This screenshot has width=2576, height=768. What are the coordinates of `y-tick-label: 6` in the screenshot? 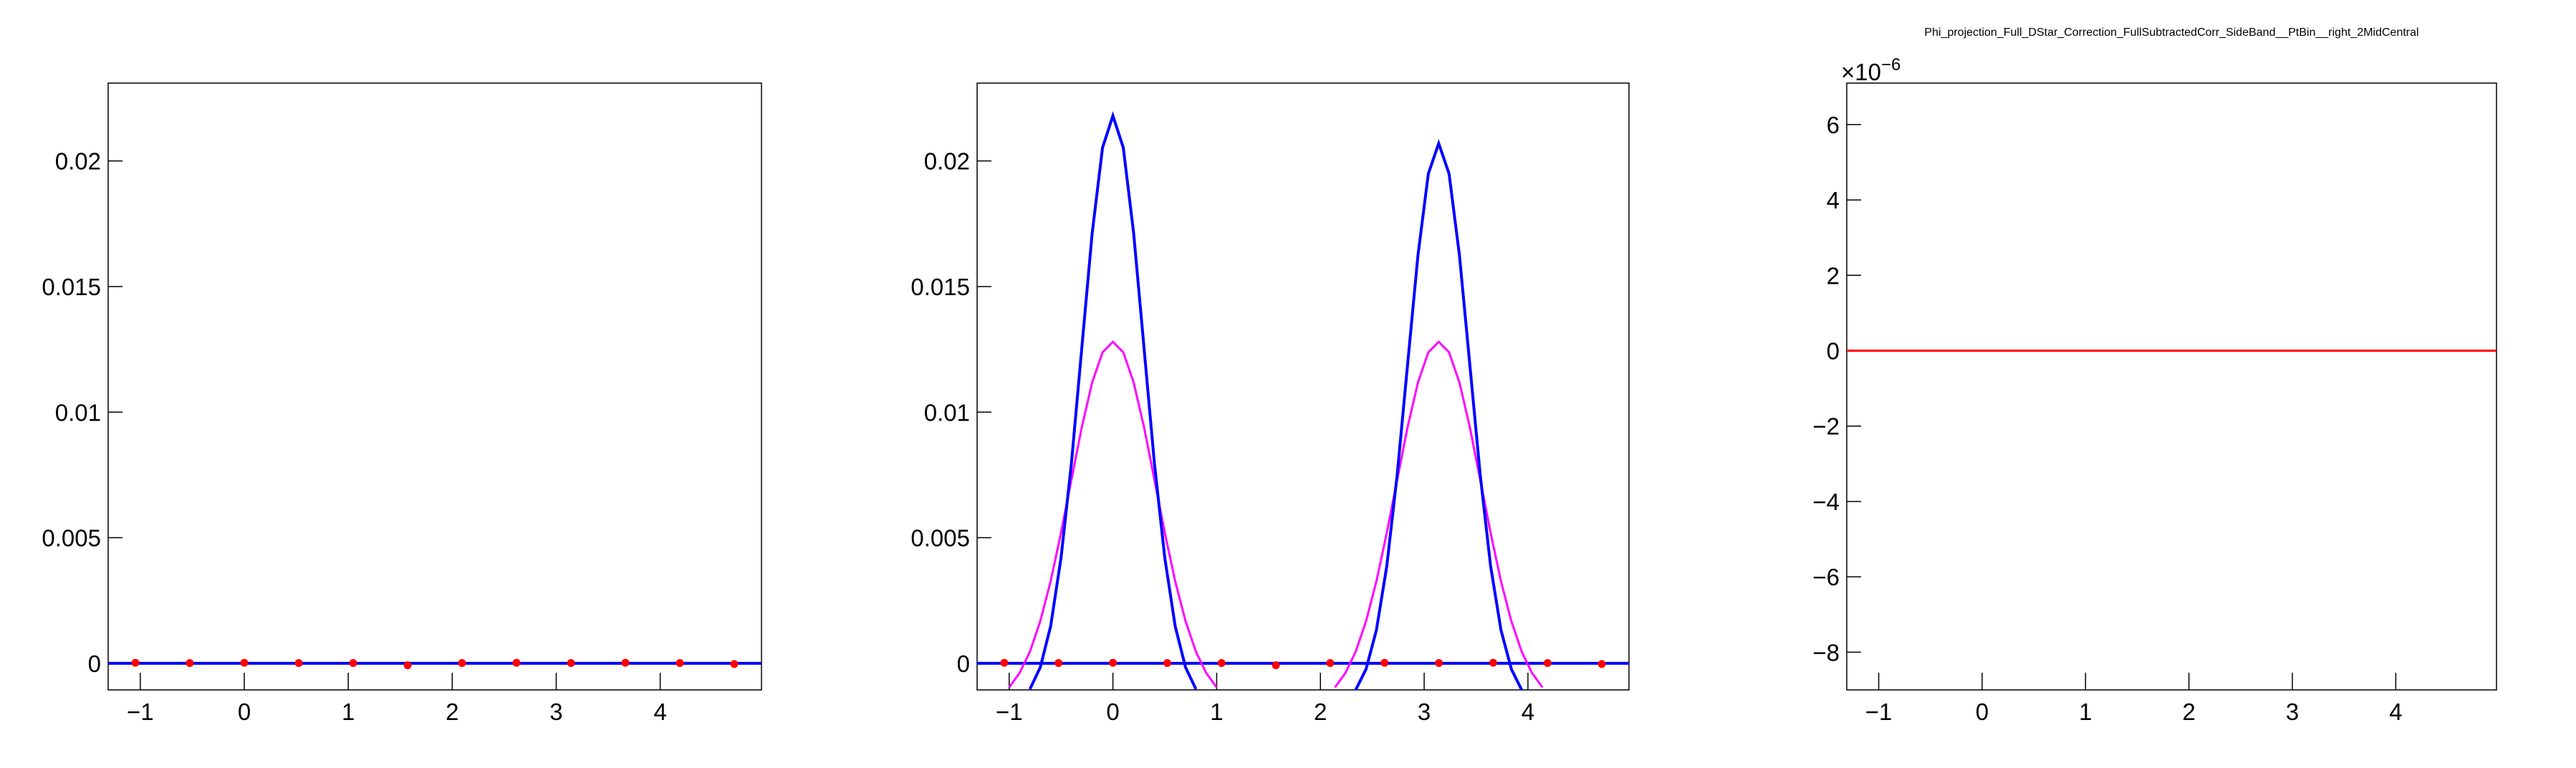 It's located at (1834, 125).